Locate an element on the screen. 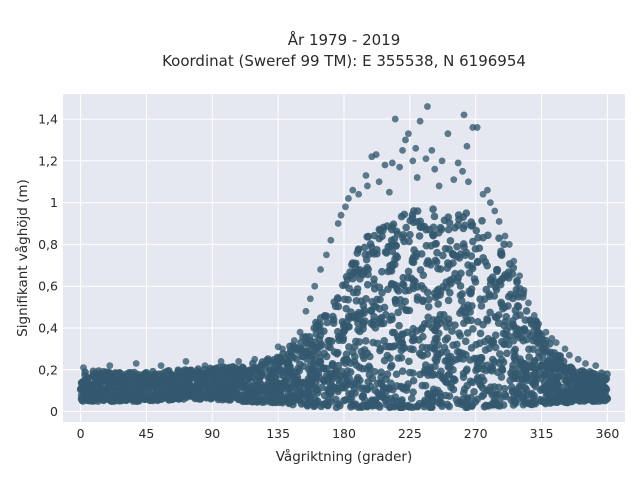 The height and width of the screenshot is (480, 640). x-axis-ticks: 0 45 90 135 180 225 270 315 360 is located at coordinates (348, 433).